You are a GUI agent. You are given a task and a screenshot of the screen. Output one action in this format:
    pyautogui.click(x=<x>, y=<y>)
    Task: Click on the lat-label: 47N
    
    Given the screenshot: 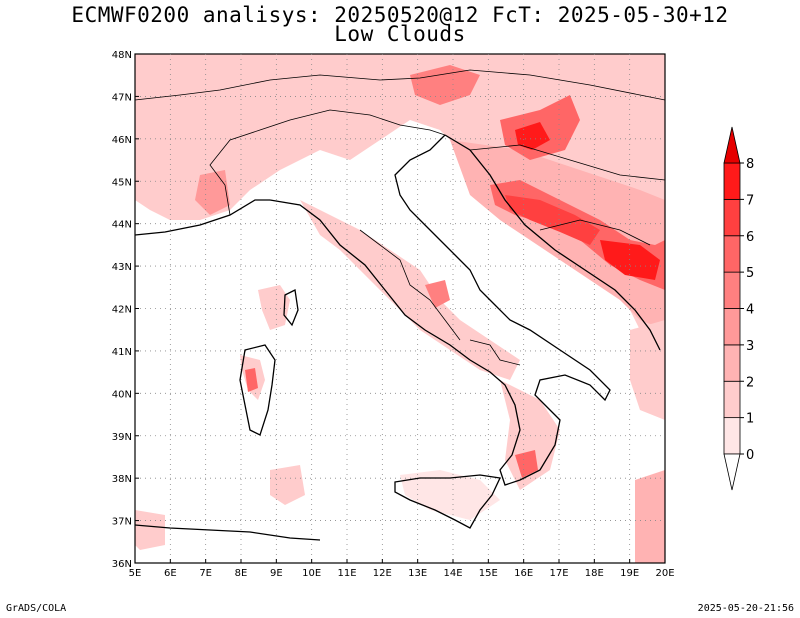 What is the action you would take?
    pyautogui.click(x=122, y=97)
    